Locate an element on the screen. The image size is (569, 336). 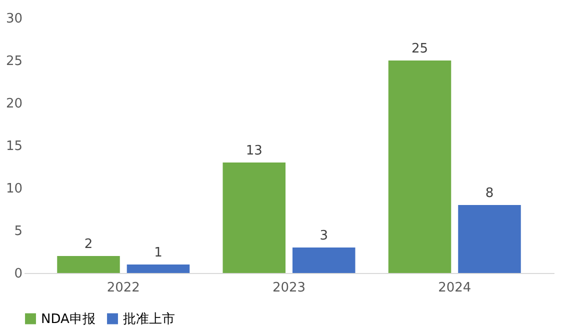
y-tick-label: 25 is located at coordinates (14, 61).